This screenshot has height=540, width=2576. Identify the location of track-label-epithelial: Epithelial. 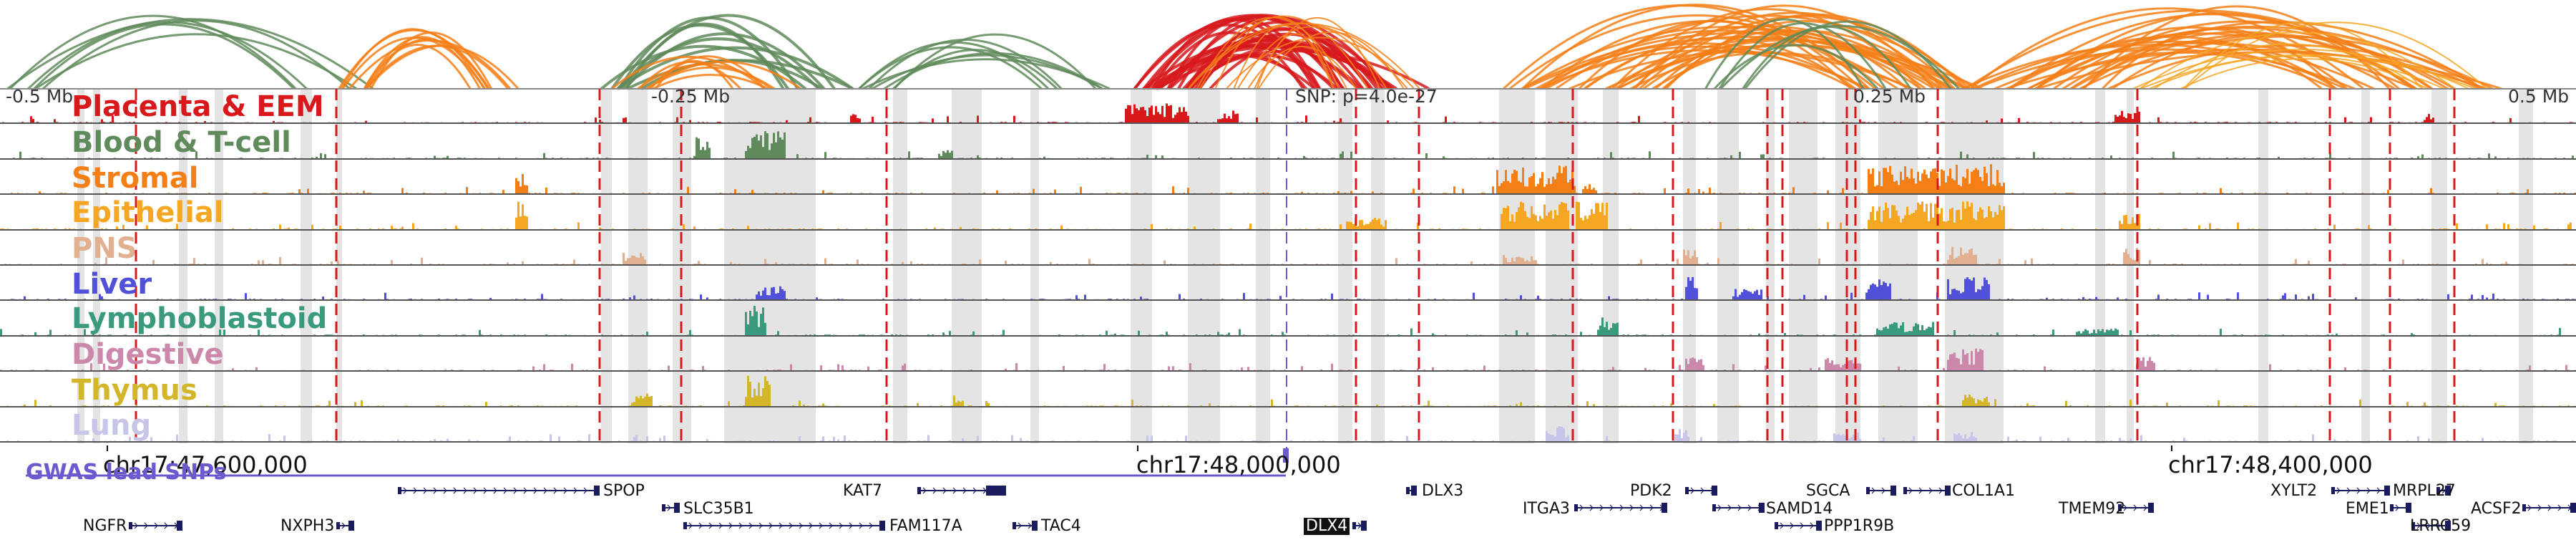
(148, 212).